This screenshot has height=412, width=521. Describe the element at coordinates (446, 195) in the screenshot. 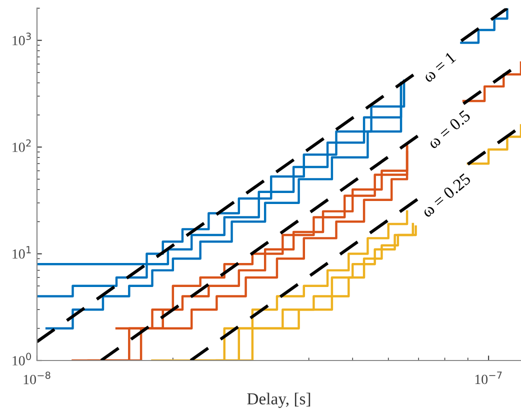

I see `annotation: ω = 0.25` at that location.